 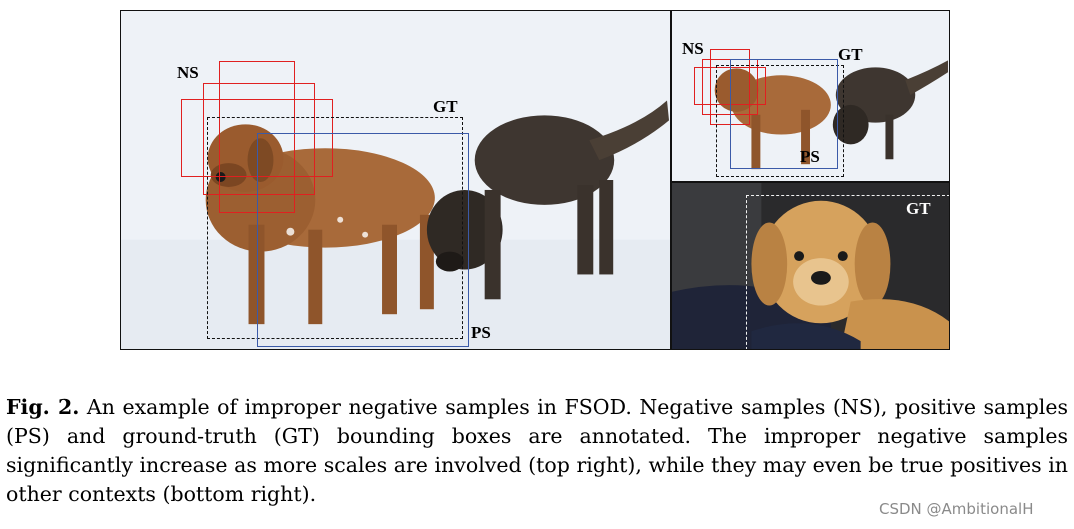 I want to click on caption-label: Fig. 2., so click(x=43, y=407).